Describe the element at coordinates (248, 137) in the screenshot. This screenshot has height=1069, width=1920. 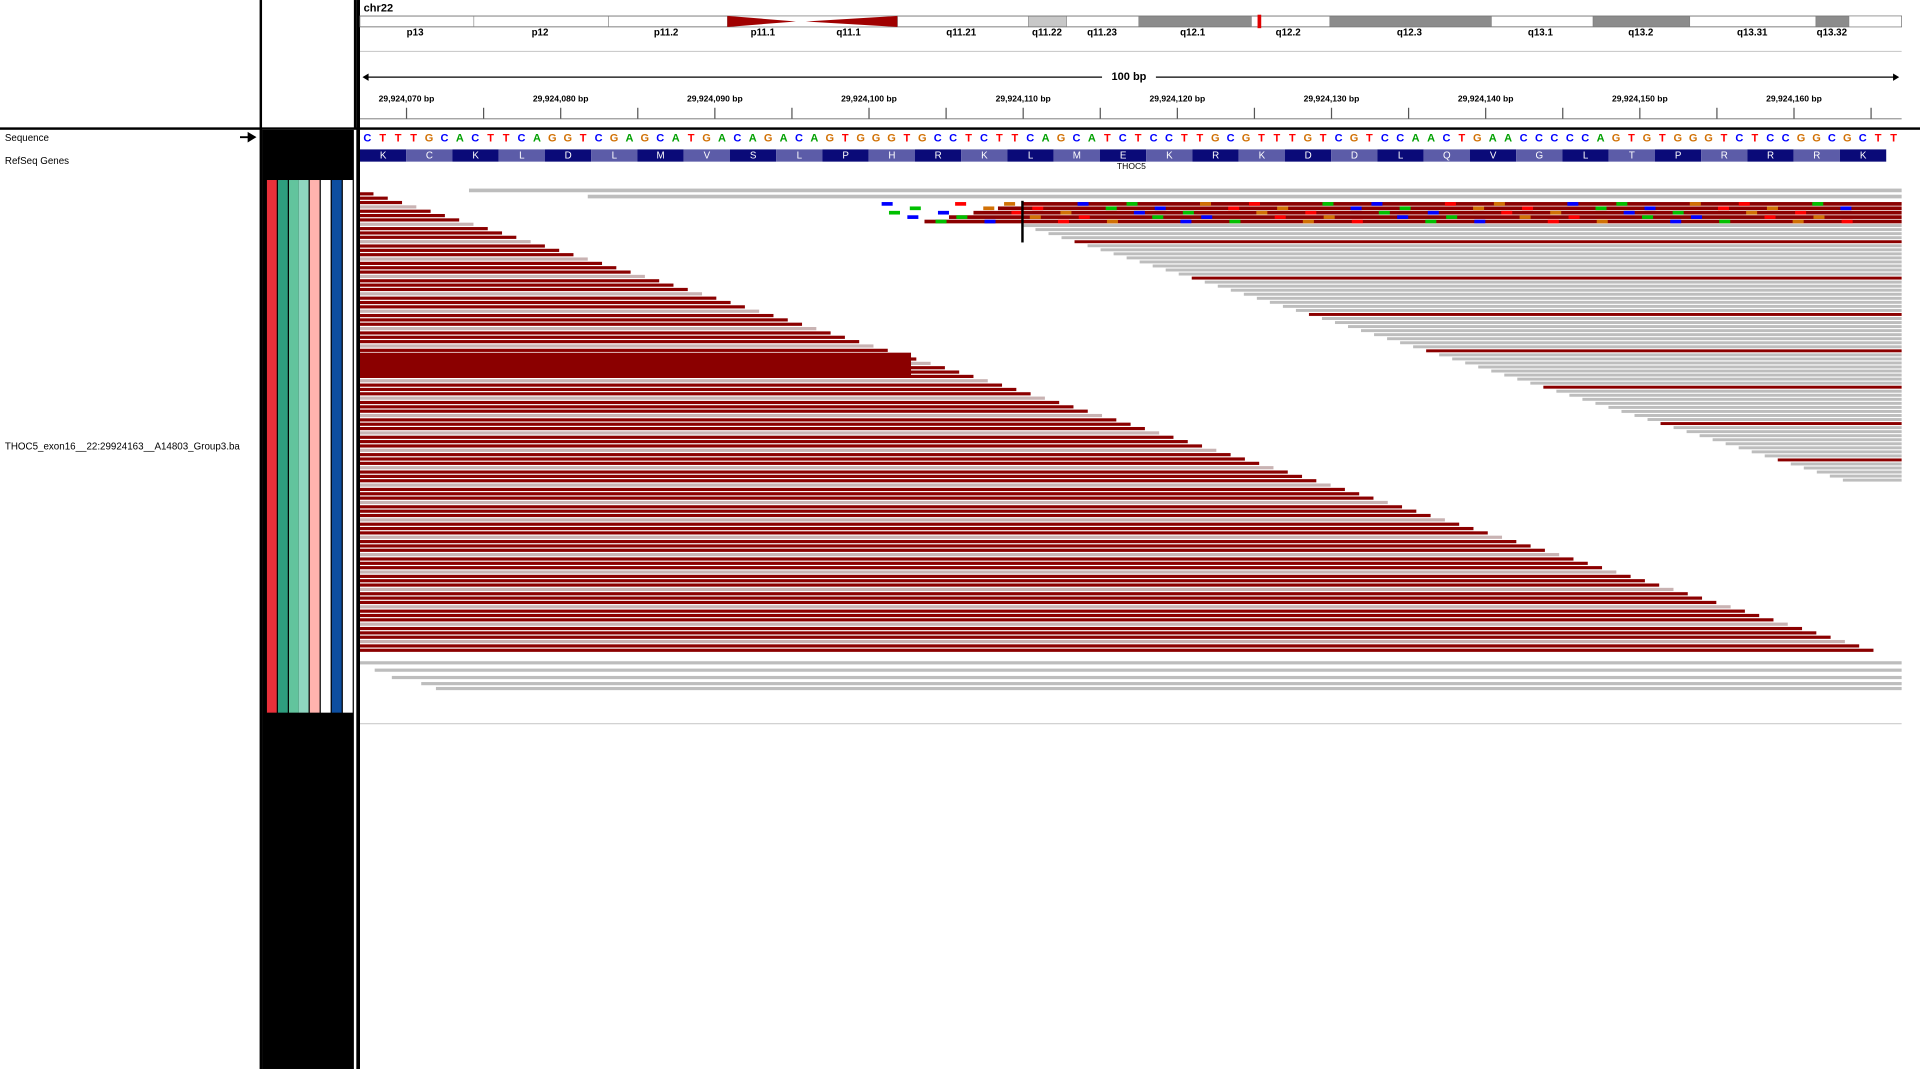
I see `strand-arrow` at that location.